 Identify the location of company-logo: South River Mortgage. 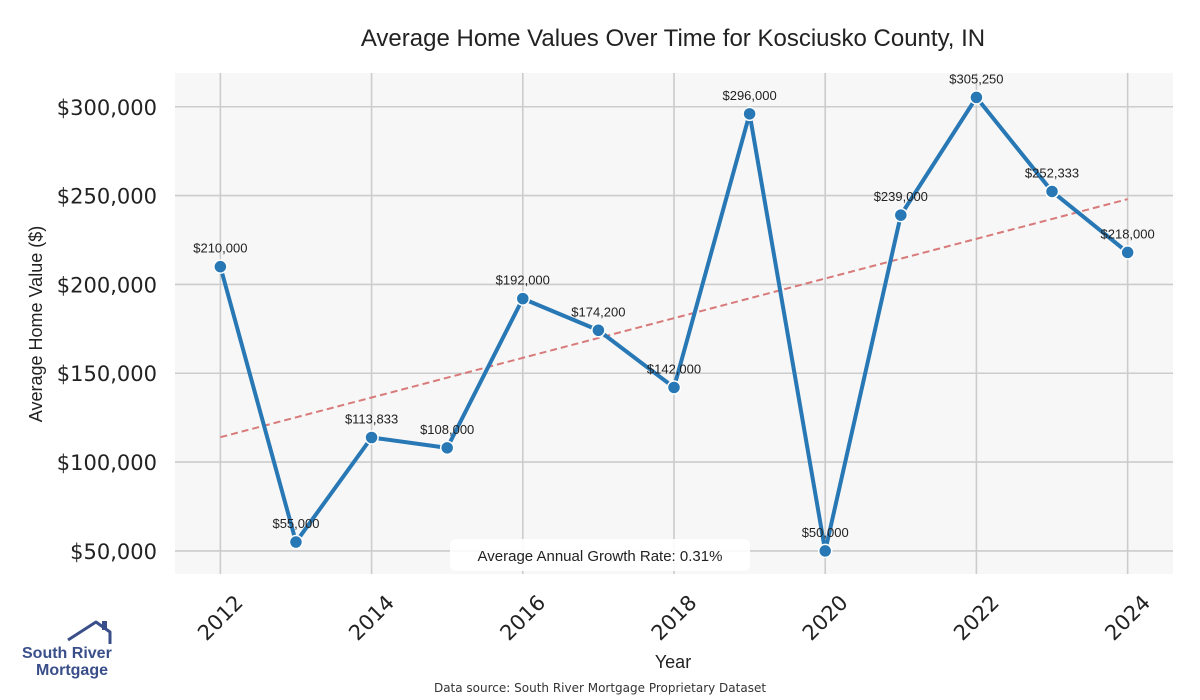
(68, 653).